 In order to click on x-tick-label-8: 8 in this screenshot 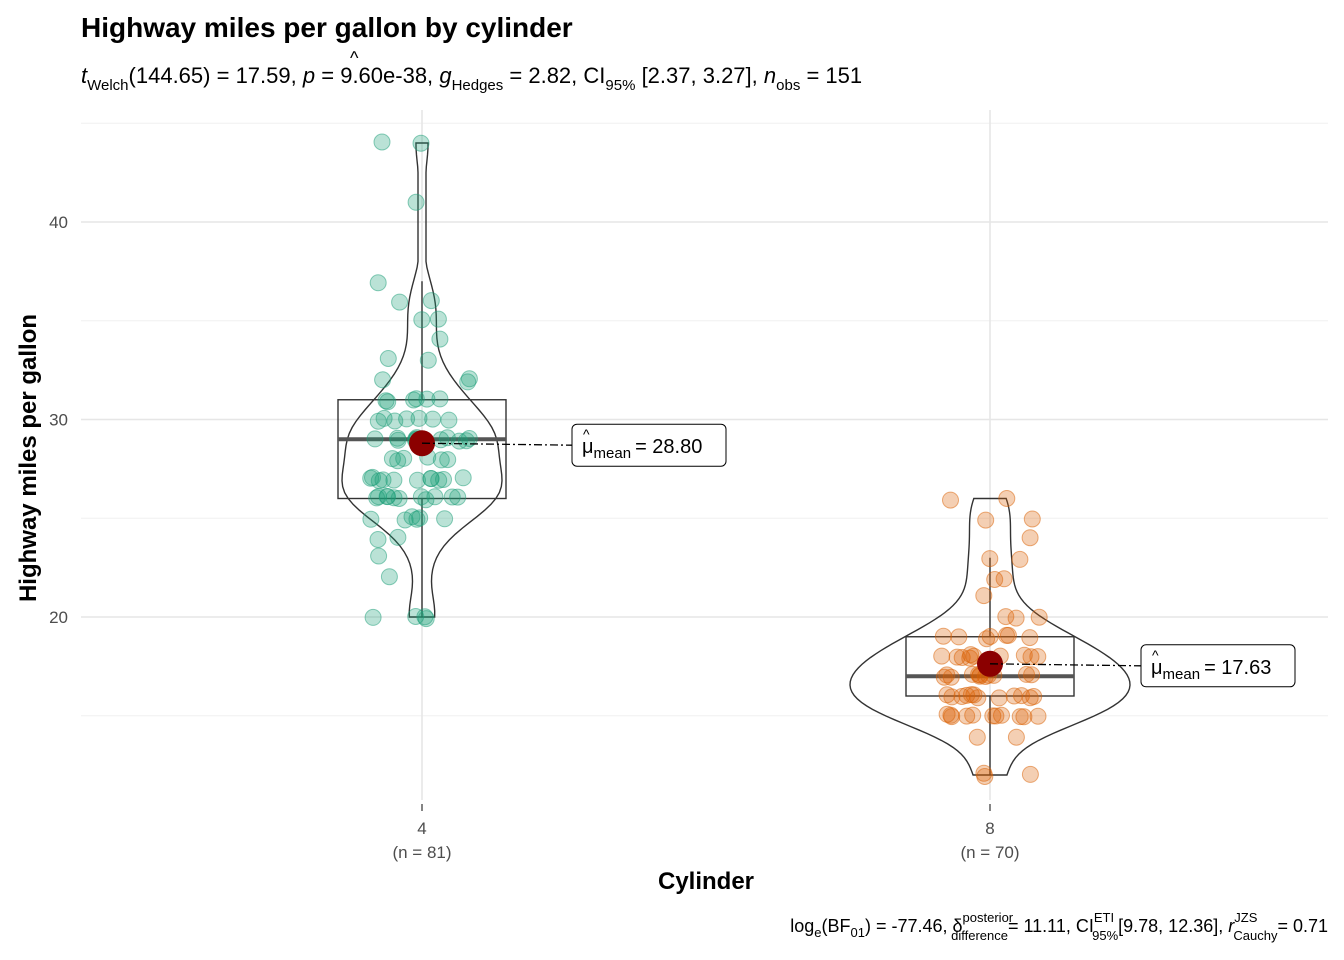, I will do `click(989, 828)`.